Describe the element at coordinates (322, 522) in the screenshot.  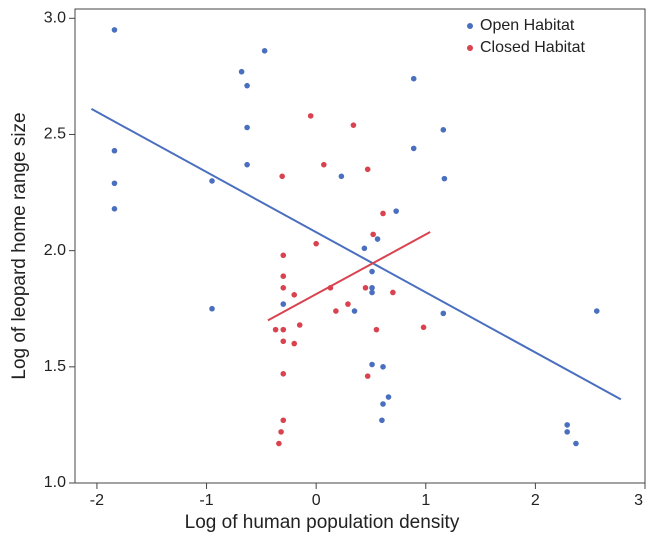
I see `x-axis-label: Log of human population density` at that location.